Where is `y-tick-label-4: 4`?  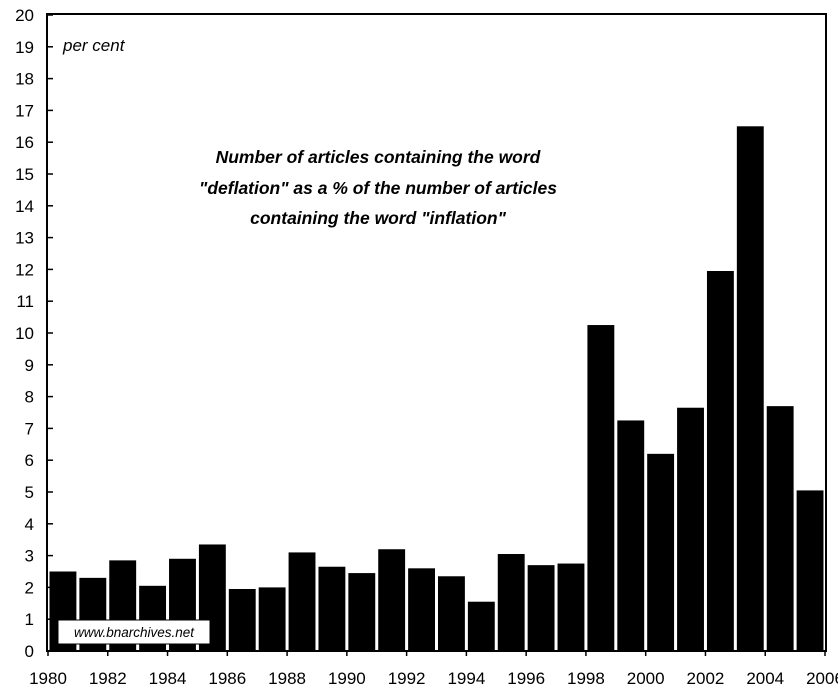
y-tick-label-4: 4 is located at coordinates (29, 524).